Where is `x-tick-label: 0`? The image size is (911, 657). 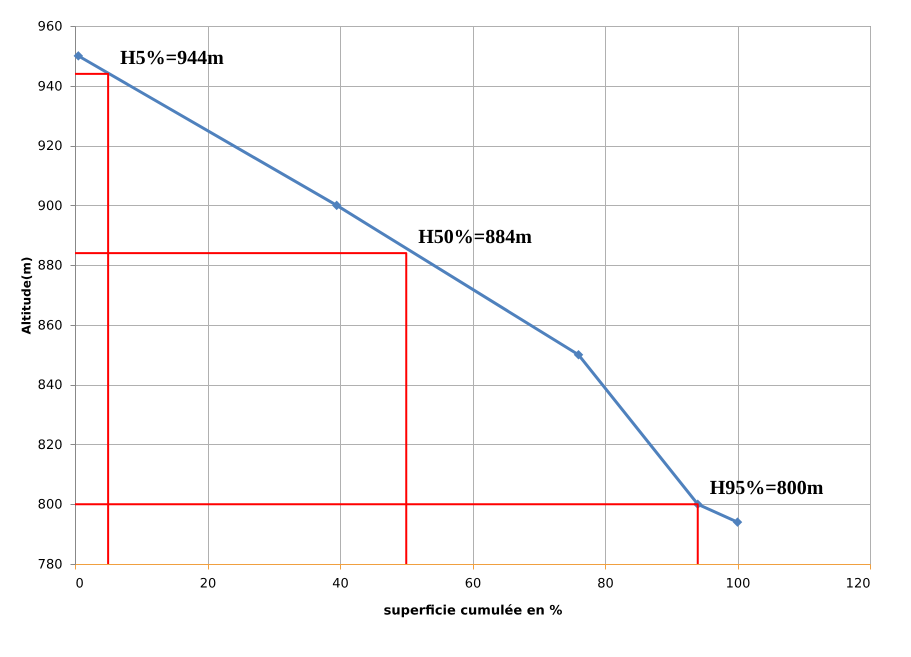 x-tick-label: 0 is located at coordinates (80, 584).